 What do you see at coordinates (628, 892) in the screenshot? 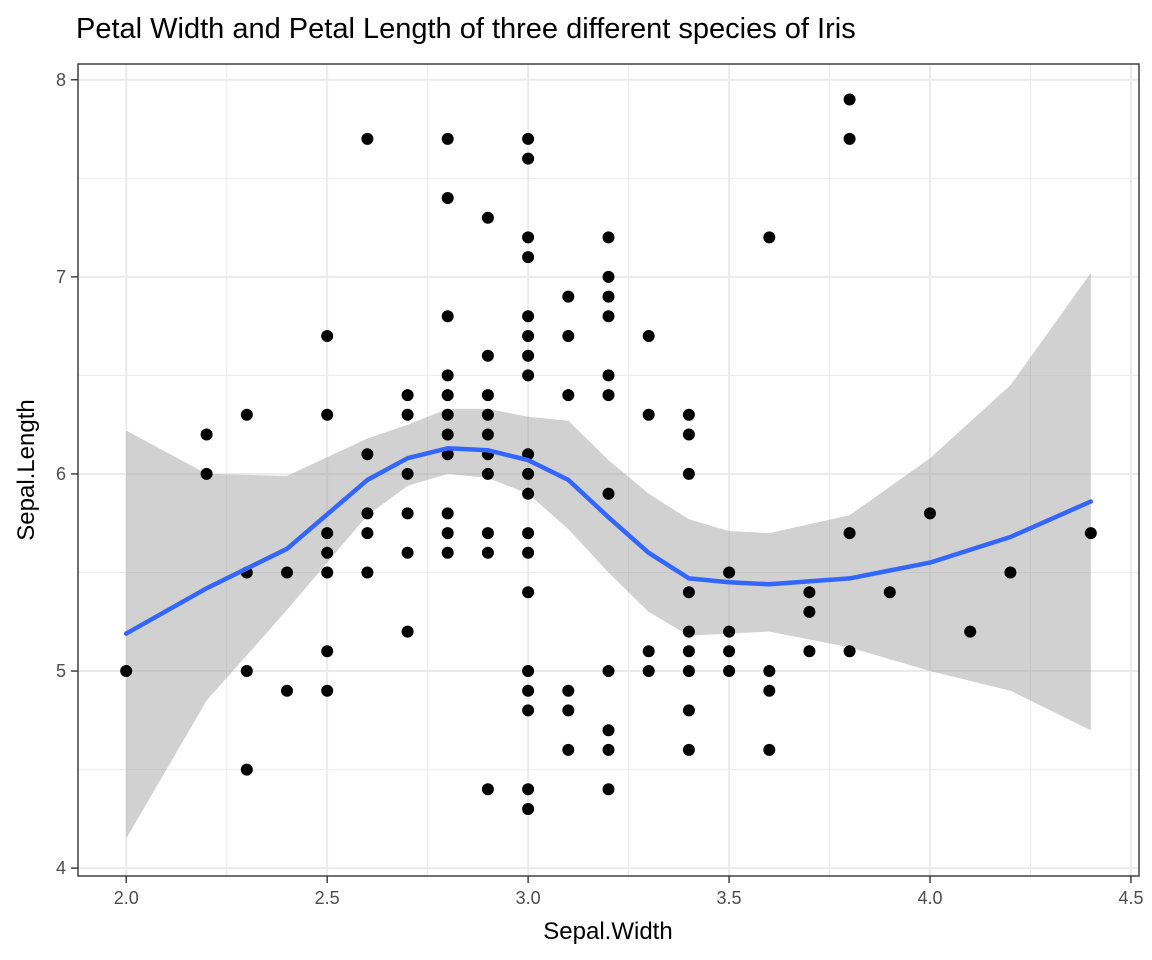
I see `x-axis-ticks: 2.0 2.5 3.0 3.5 4.0 4.5` at bounding box center [628, 892].